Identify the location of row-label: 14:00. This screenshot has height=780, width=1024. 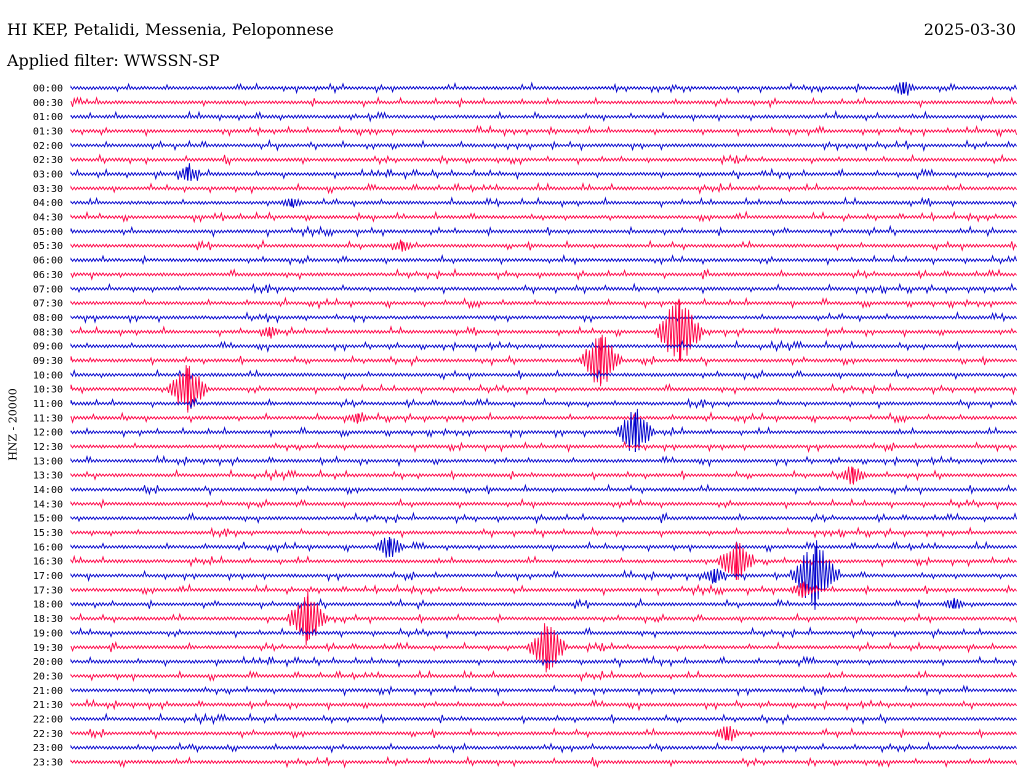
(48, 490).